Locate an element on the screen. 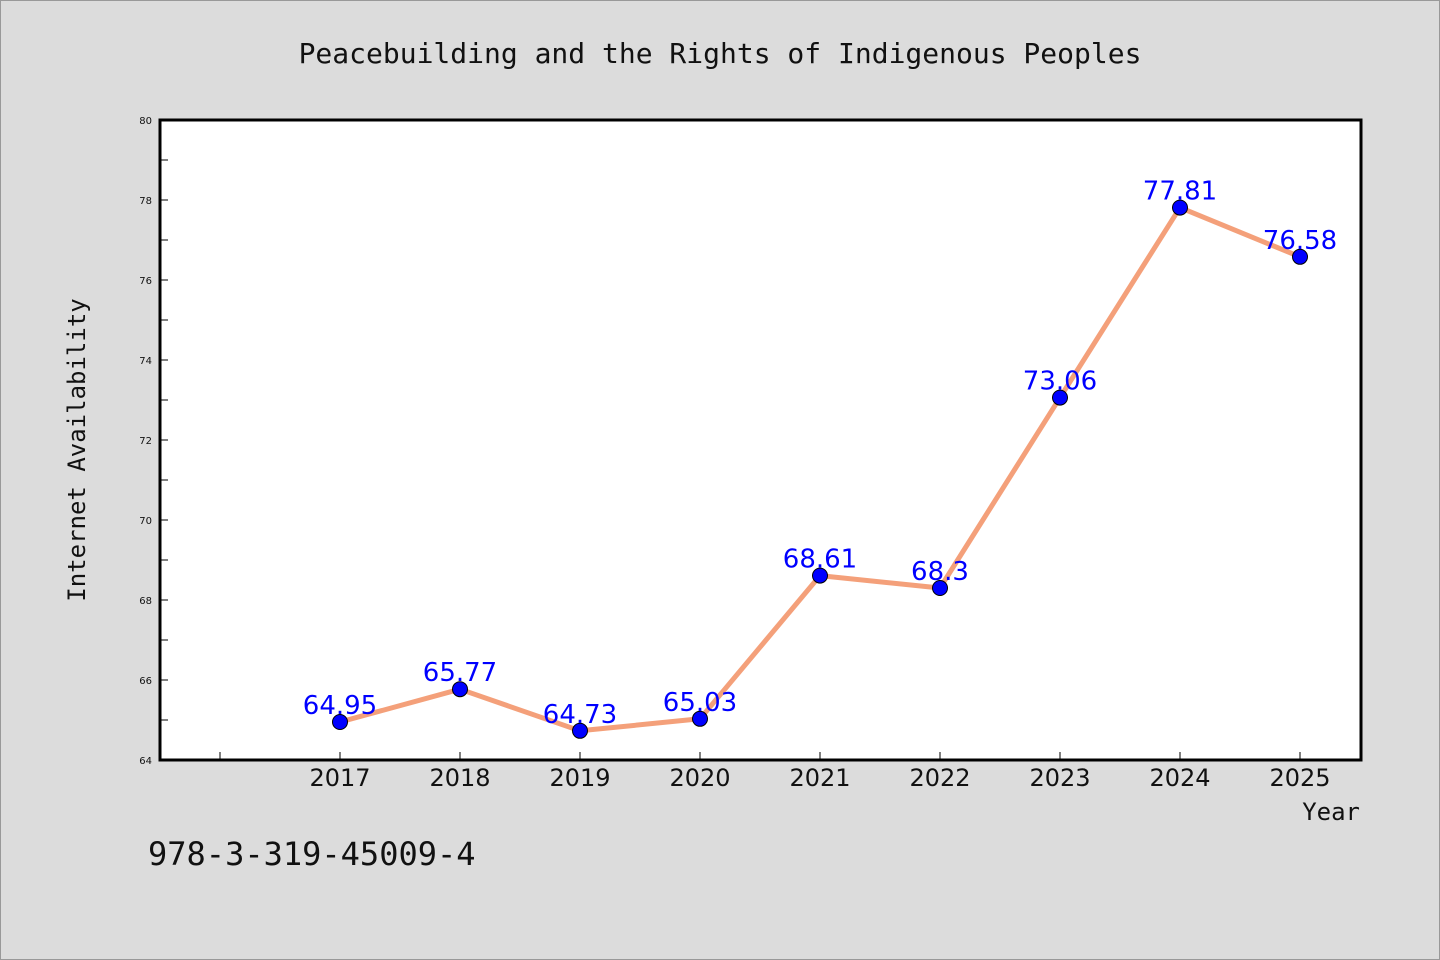 This screenshot has width=1440, height=960. y-axis: 64 66 68 70 72 74 76 78 80 is located at coordinates (153, 441).